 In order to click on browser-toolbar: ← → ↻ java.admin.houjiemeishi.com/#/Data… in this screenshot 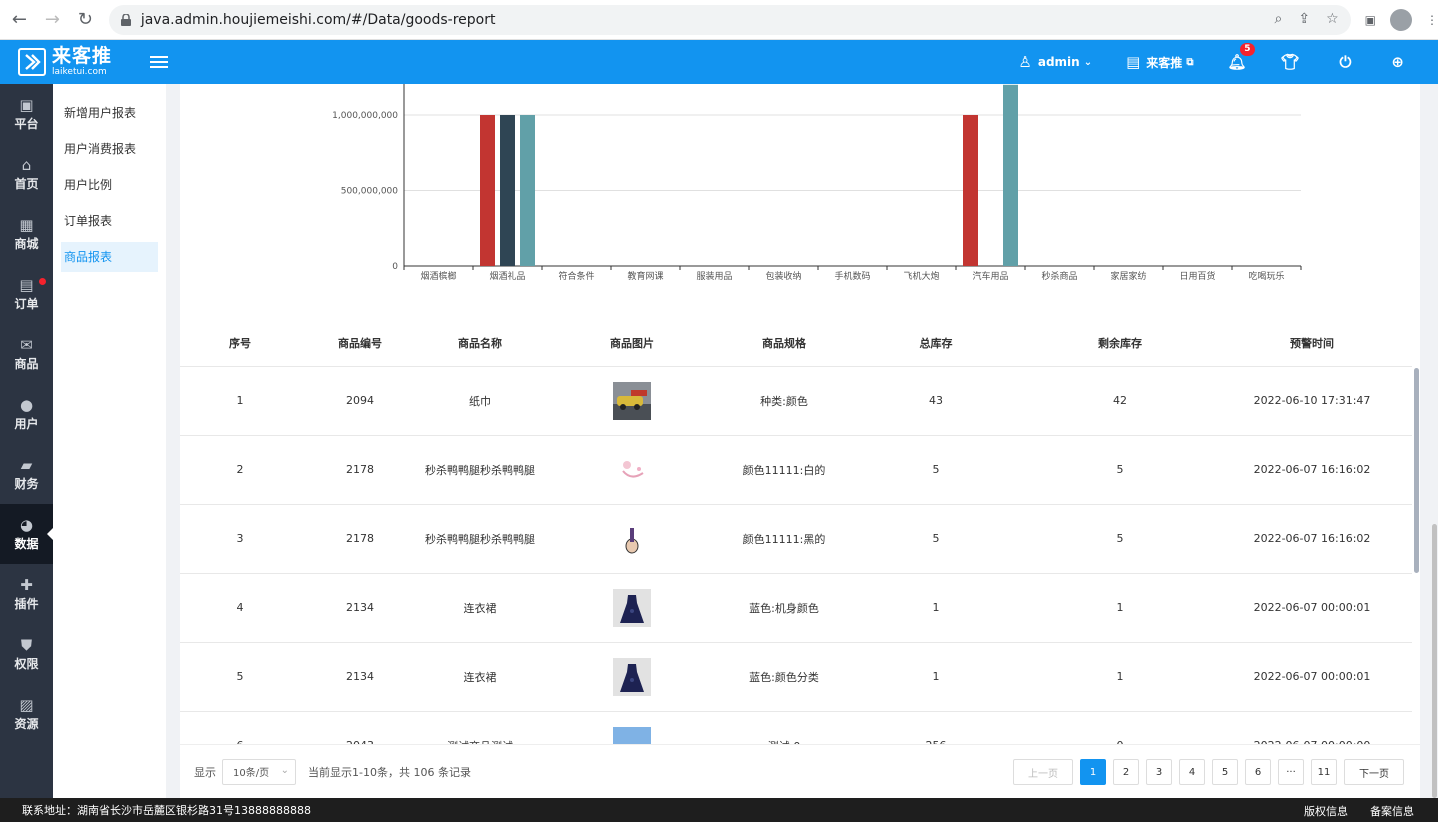, I will do `click(719, 20)`.